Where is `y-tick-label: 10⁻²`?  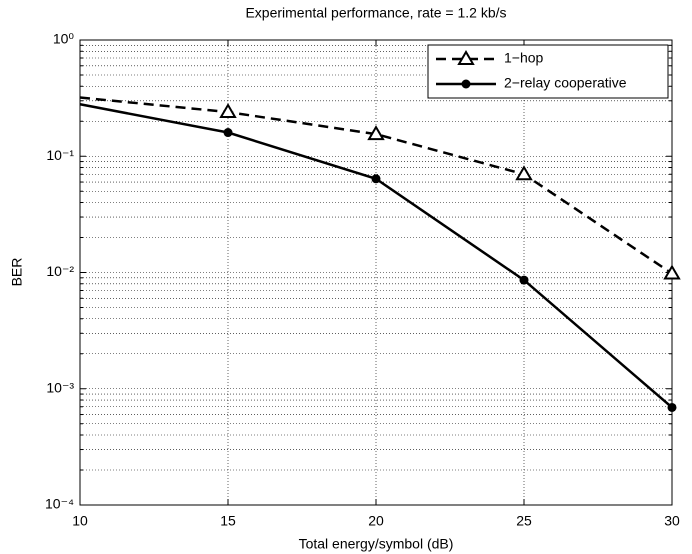 y-tick-label: 10⁻² is located at coordinates (60, 271).